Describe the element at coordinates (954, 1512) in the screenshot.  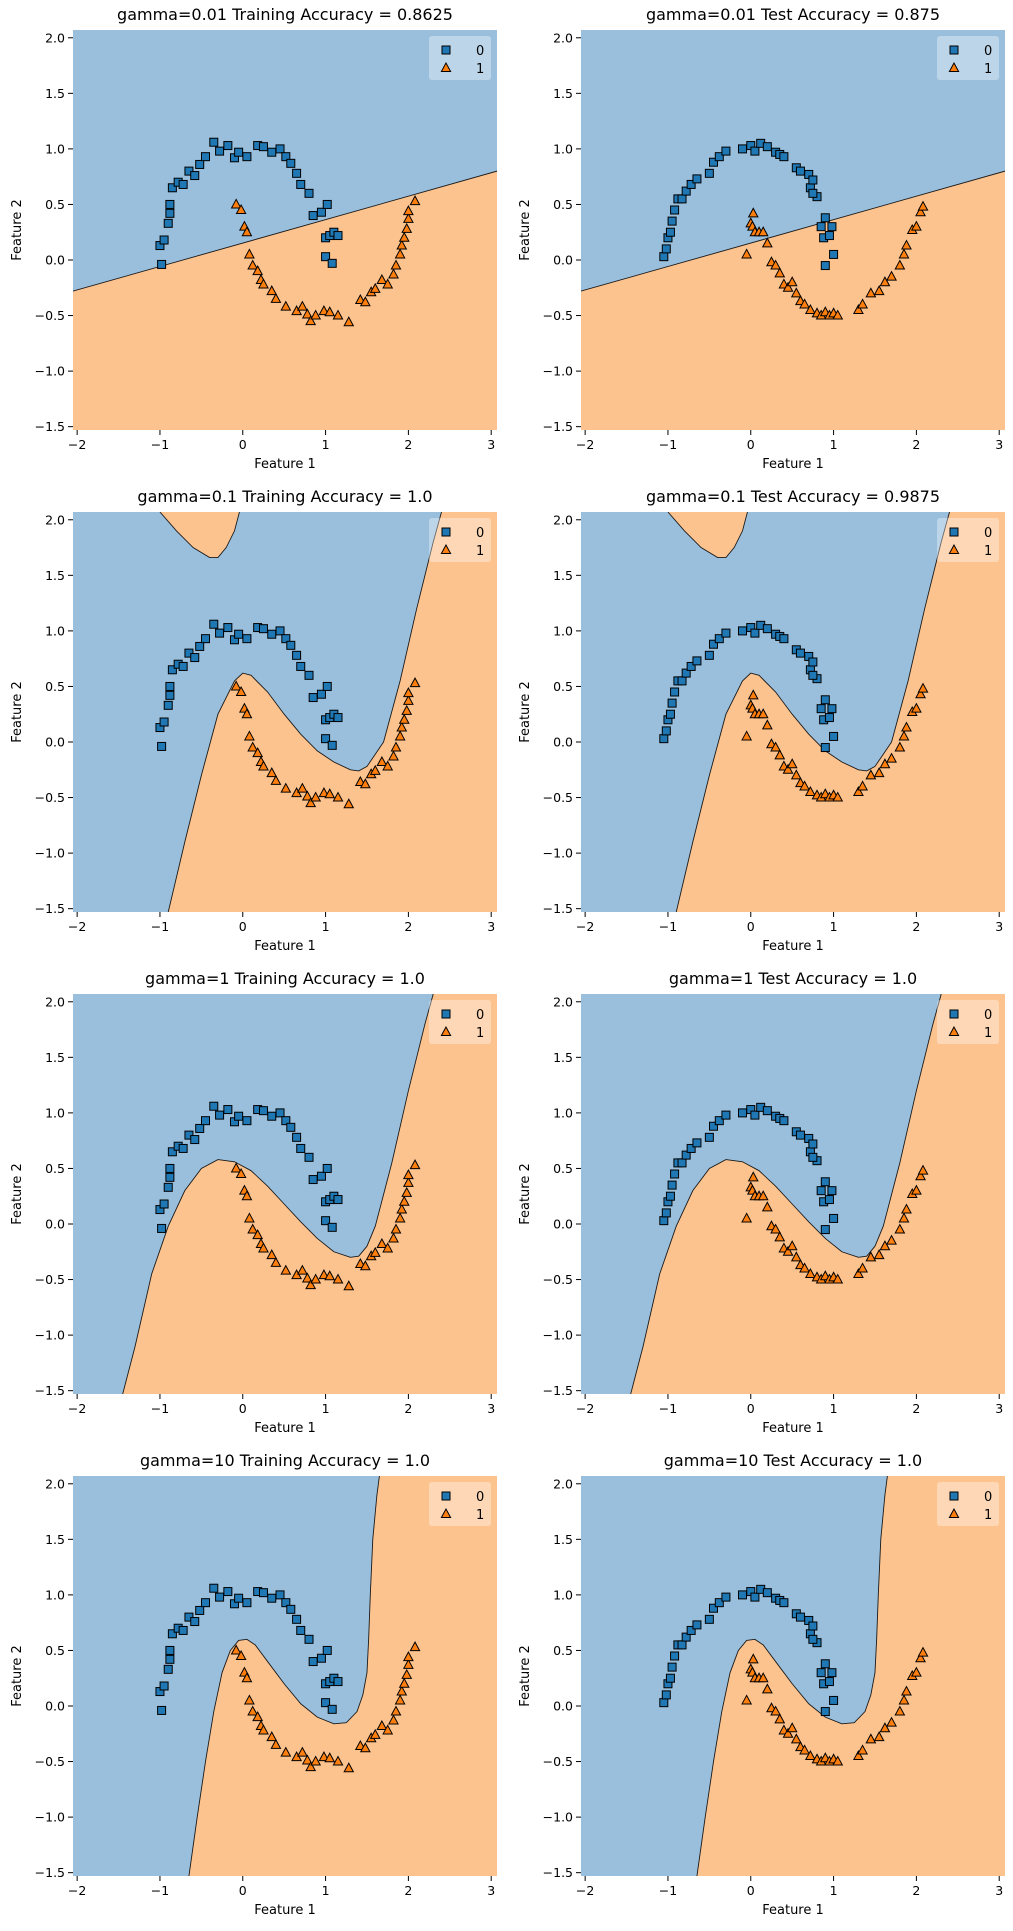
I see `legend-triangle-marker` at that location.